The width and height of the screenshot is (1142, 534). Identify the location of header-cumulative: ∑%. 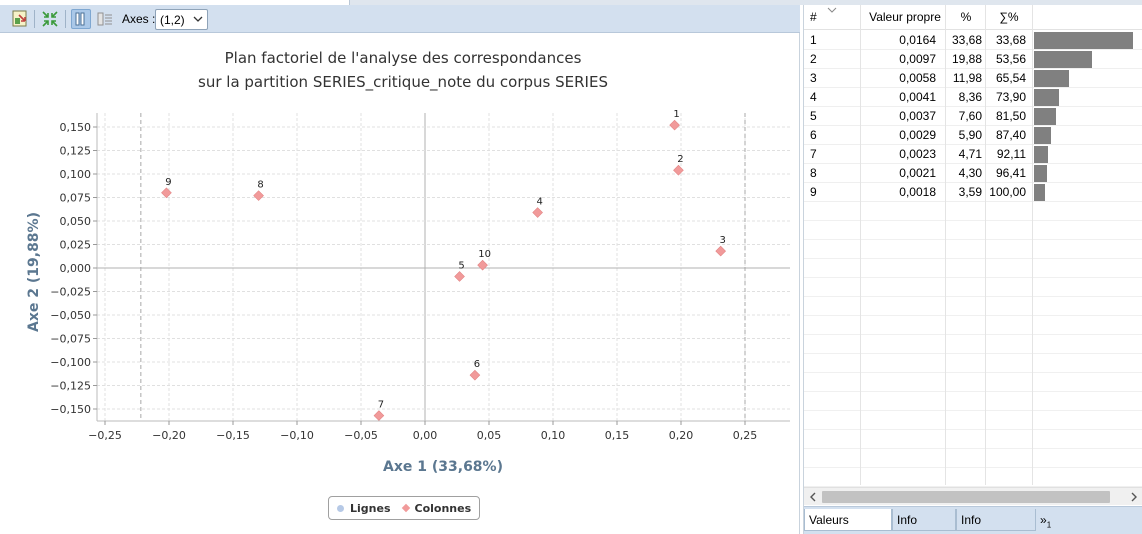
(1009, 17).